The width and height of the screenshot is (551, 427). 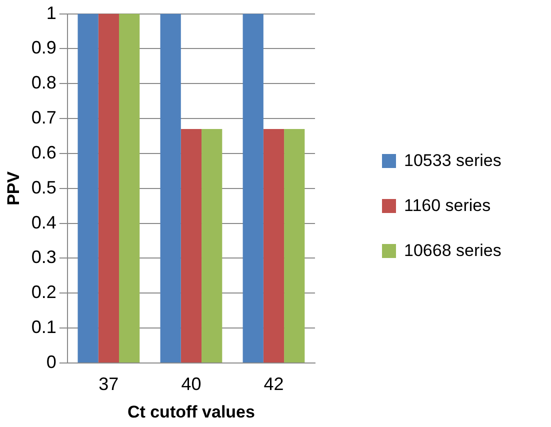 What do you see at coordinates (43, 48) in the screenshot?
I see `y-tick-label: 0.9` at bounding box center [43, 48].